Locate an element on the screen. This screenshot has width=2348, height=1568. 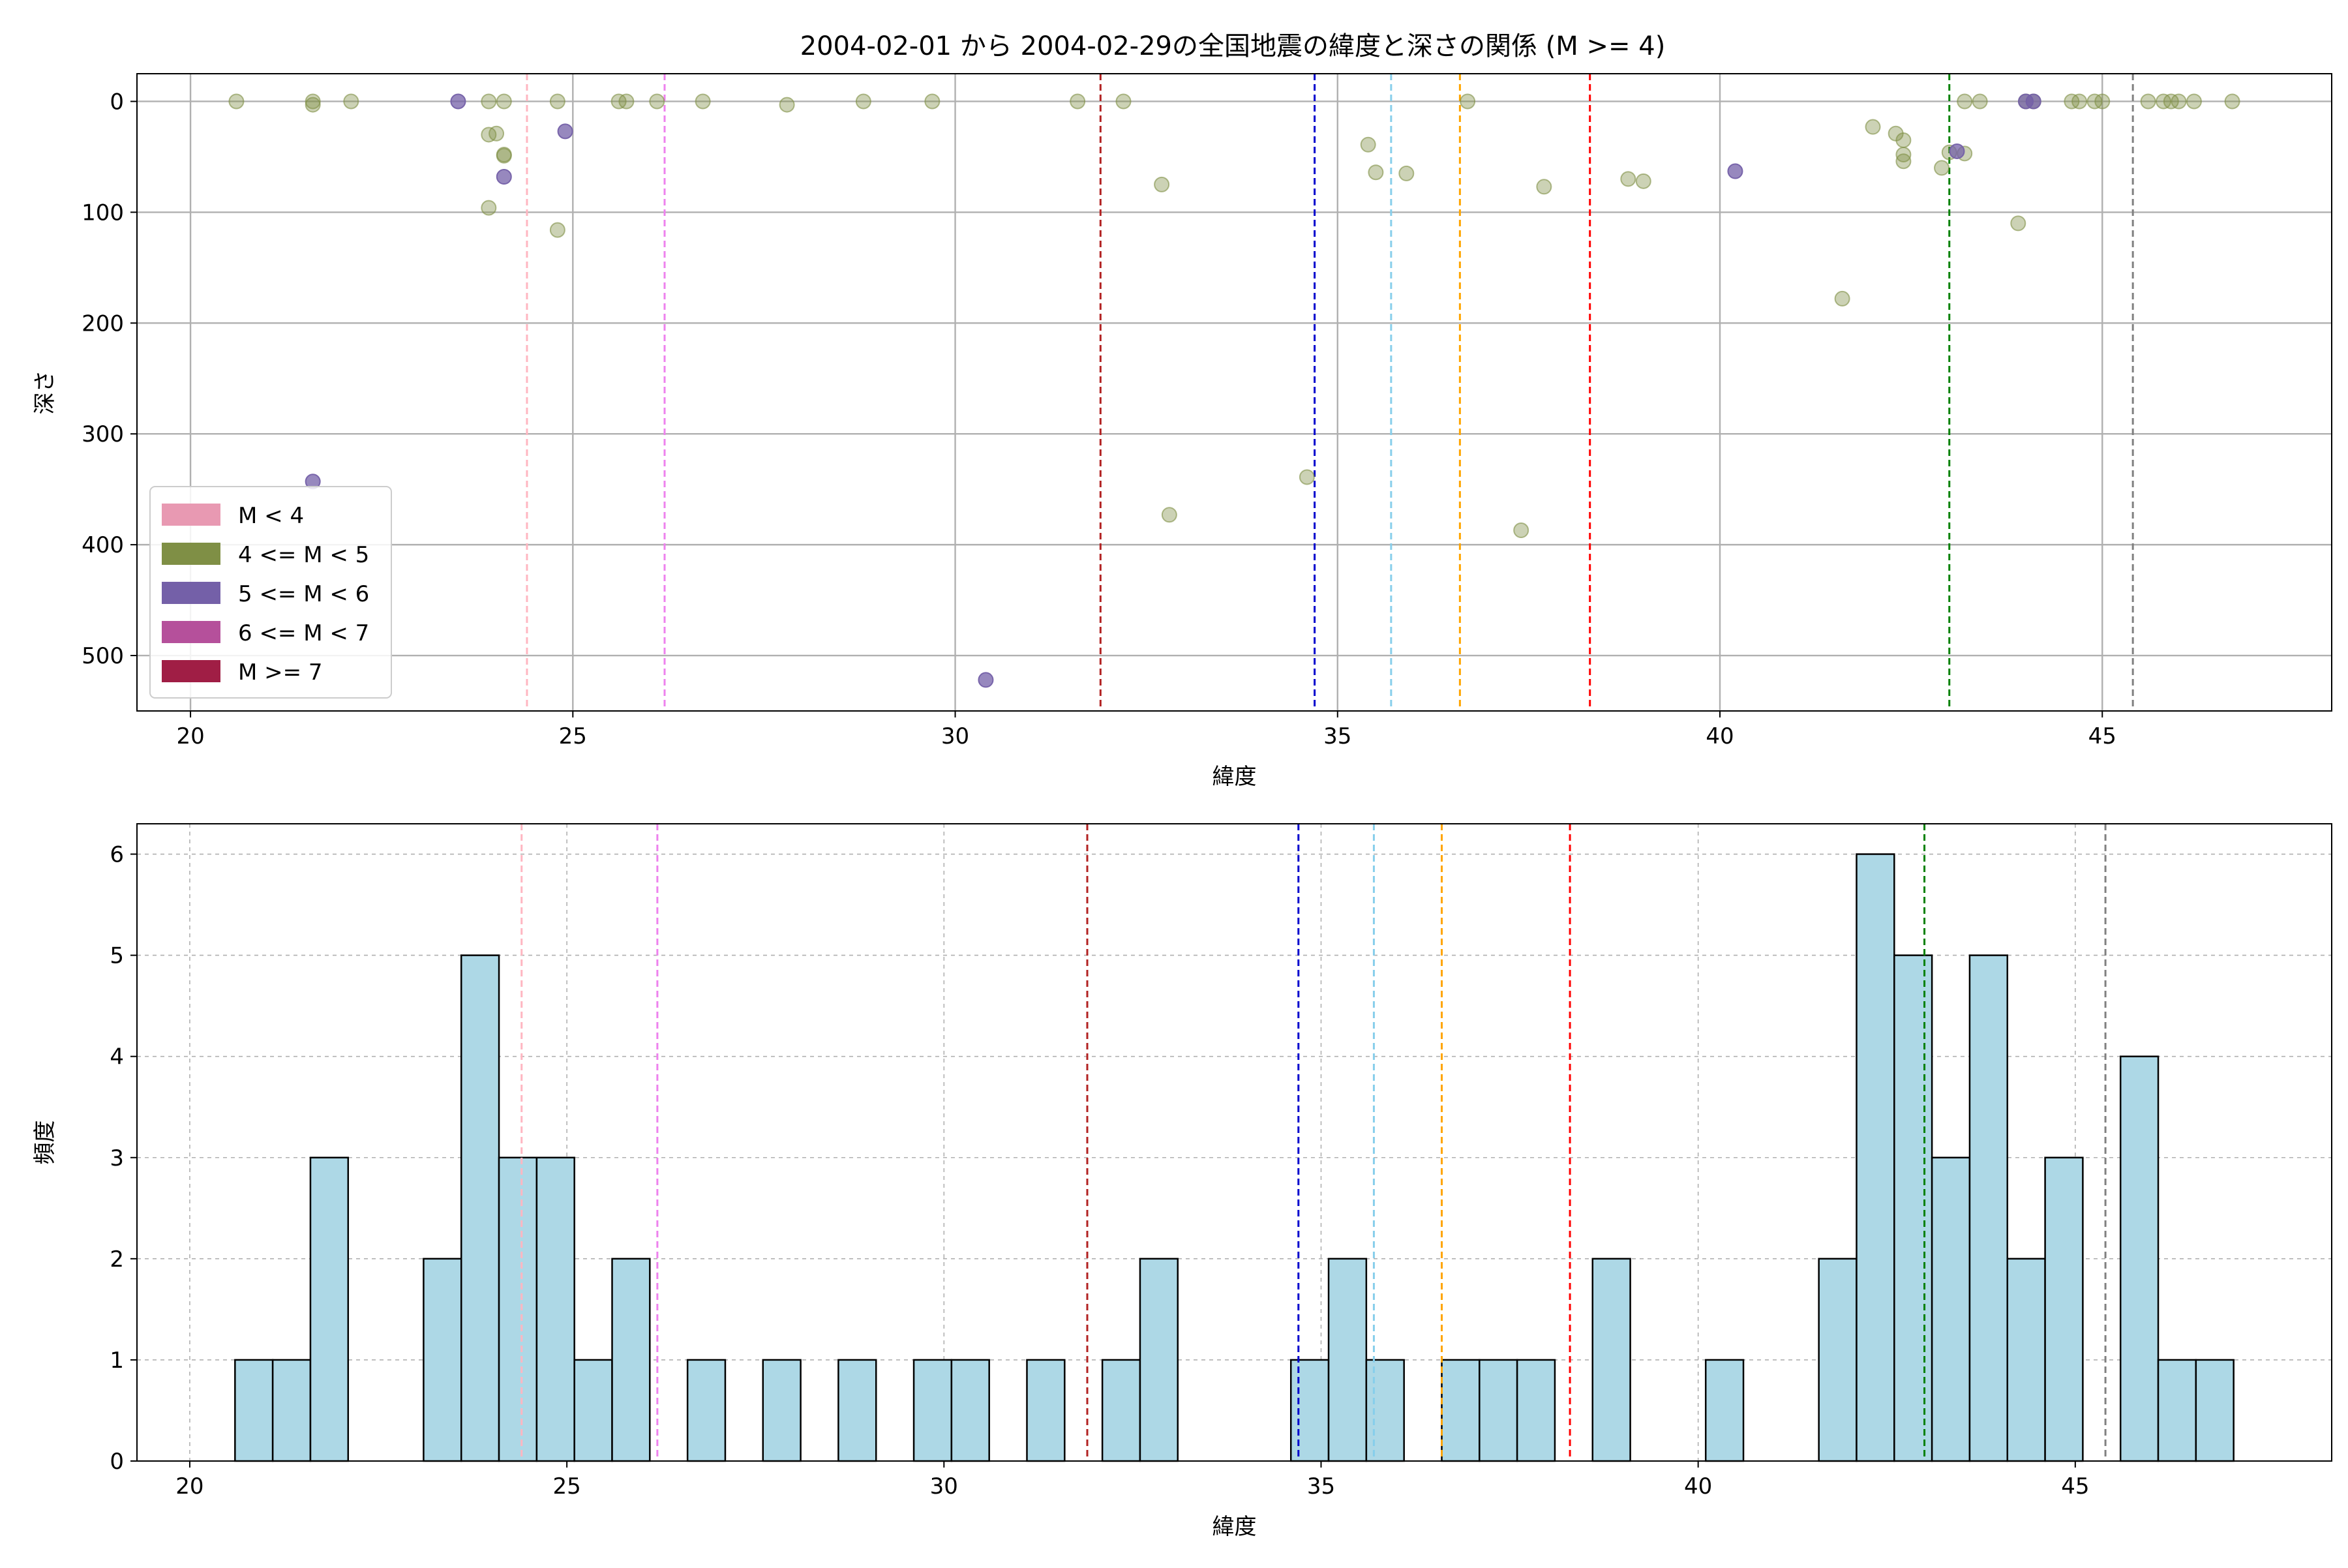
x-tick-label: 25 is located at coordinates (566, 1486).